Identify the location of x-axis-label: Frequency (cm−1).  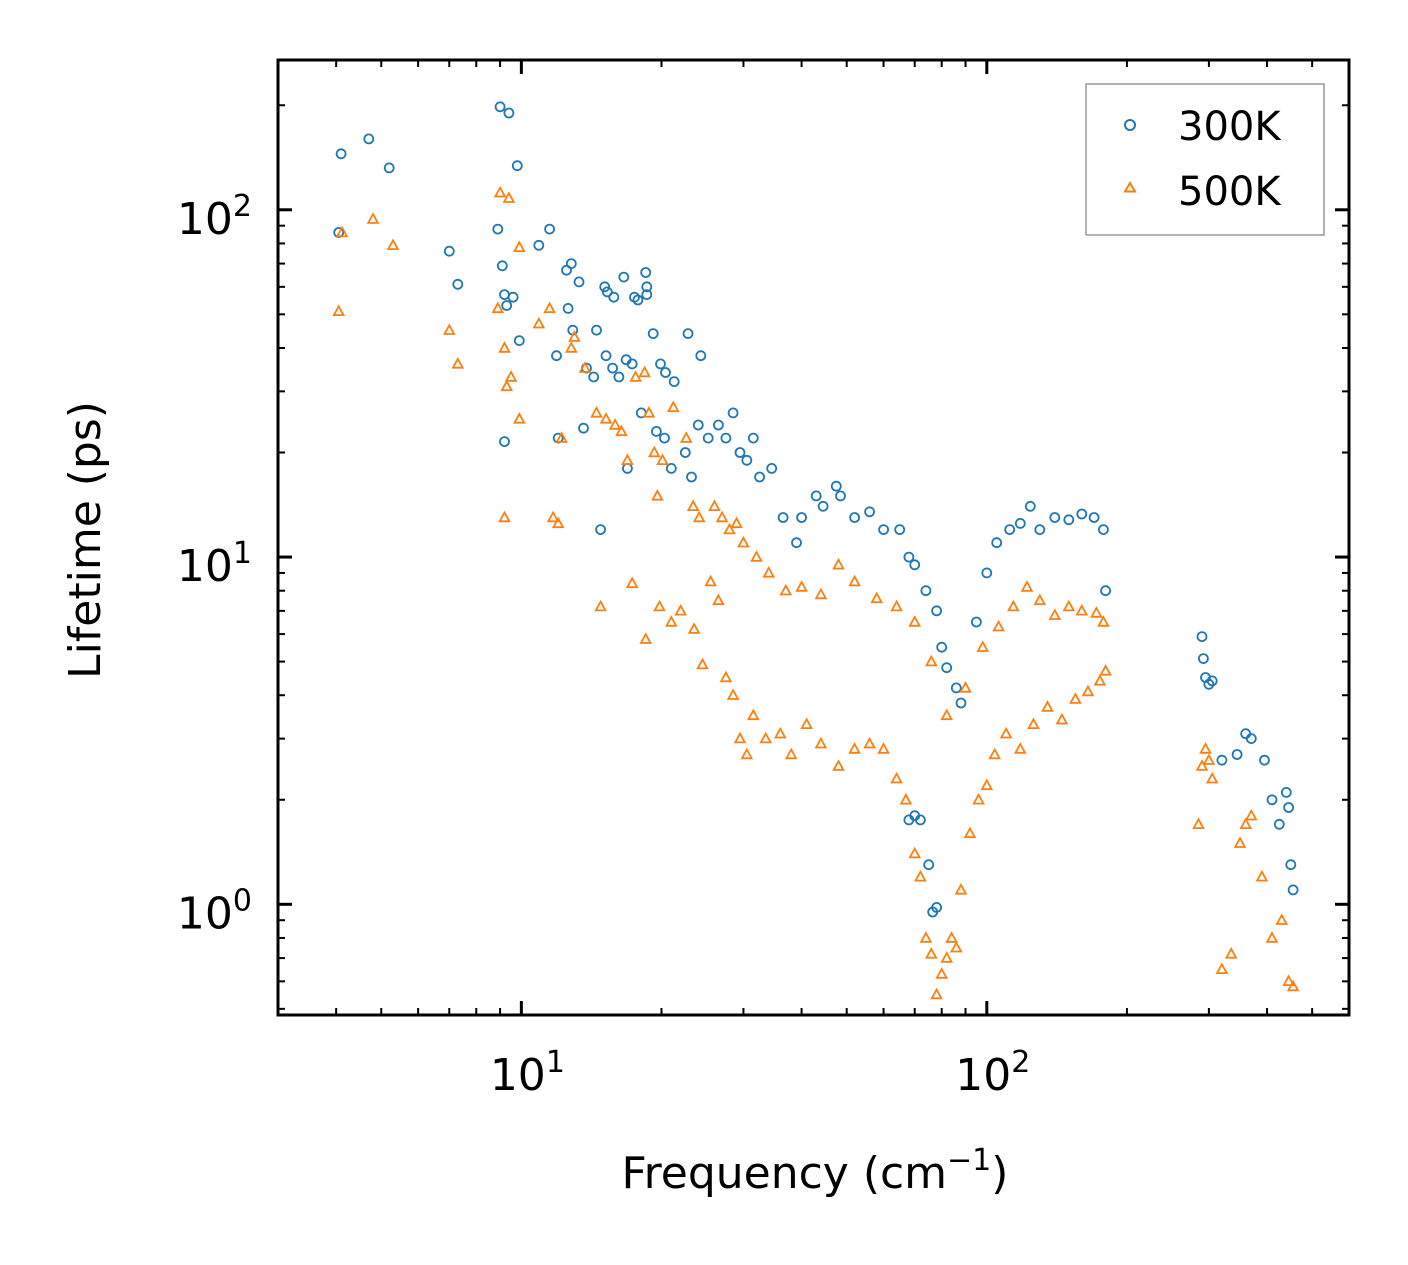
(815, 1171).